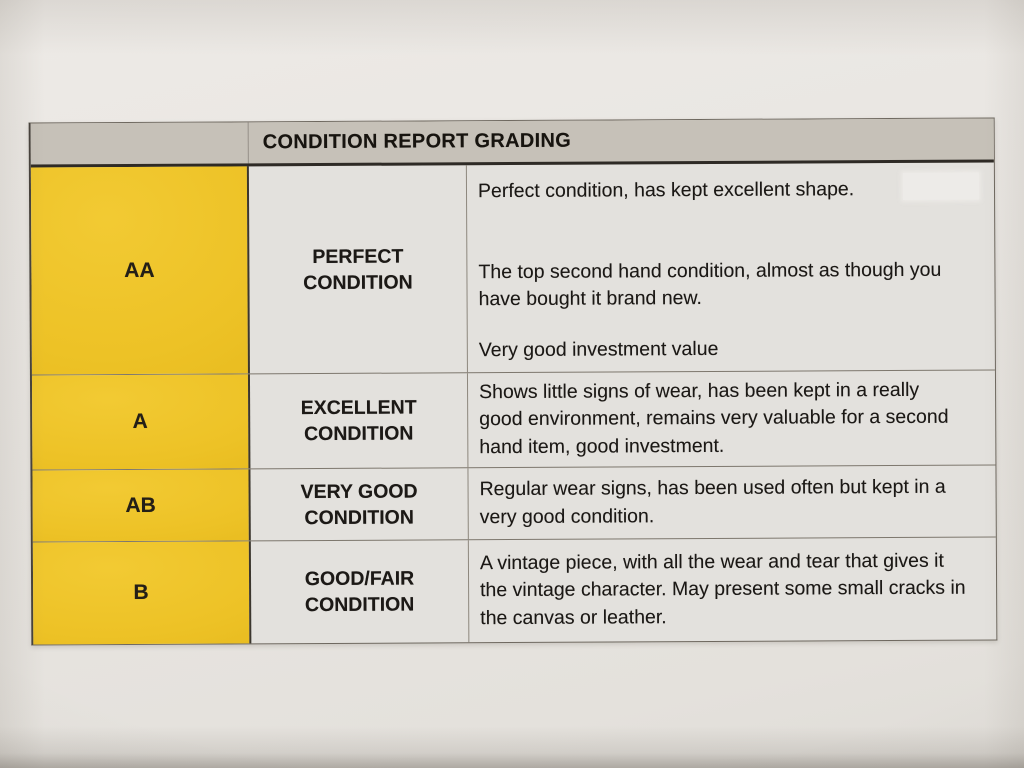 The width and height of the screenshot is (1024, 768). Describe the element at coordinates (358, 269) in the screenshot. I see `condition-cell: PERFECT CONDITION` at that location.